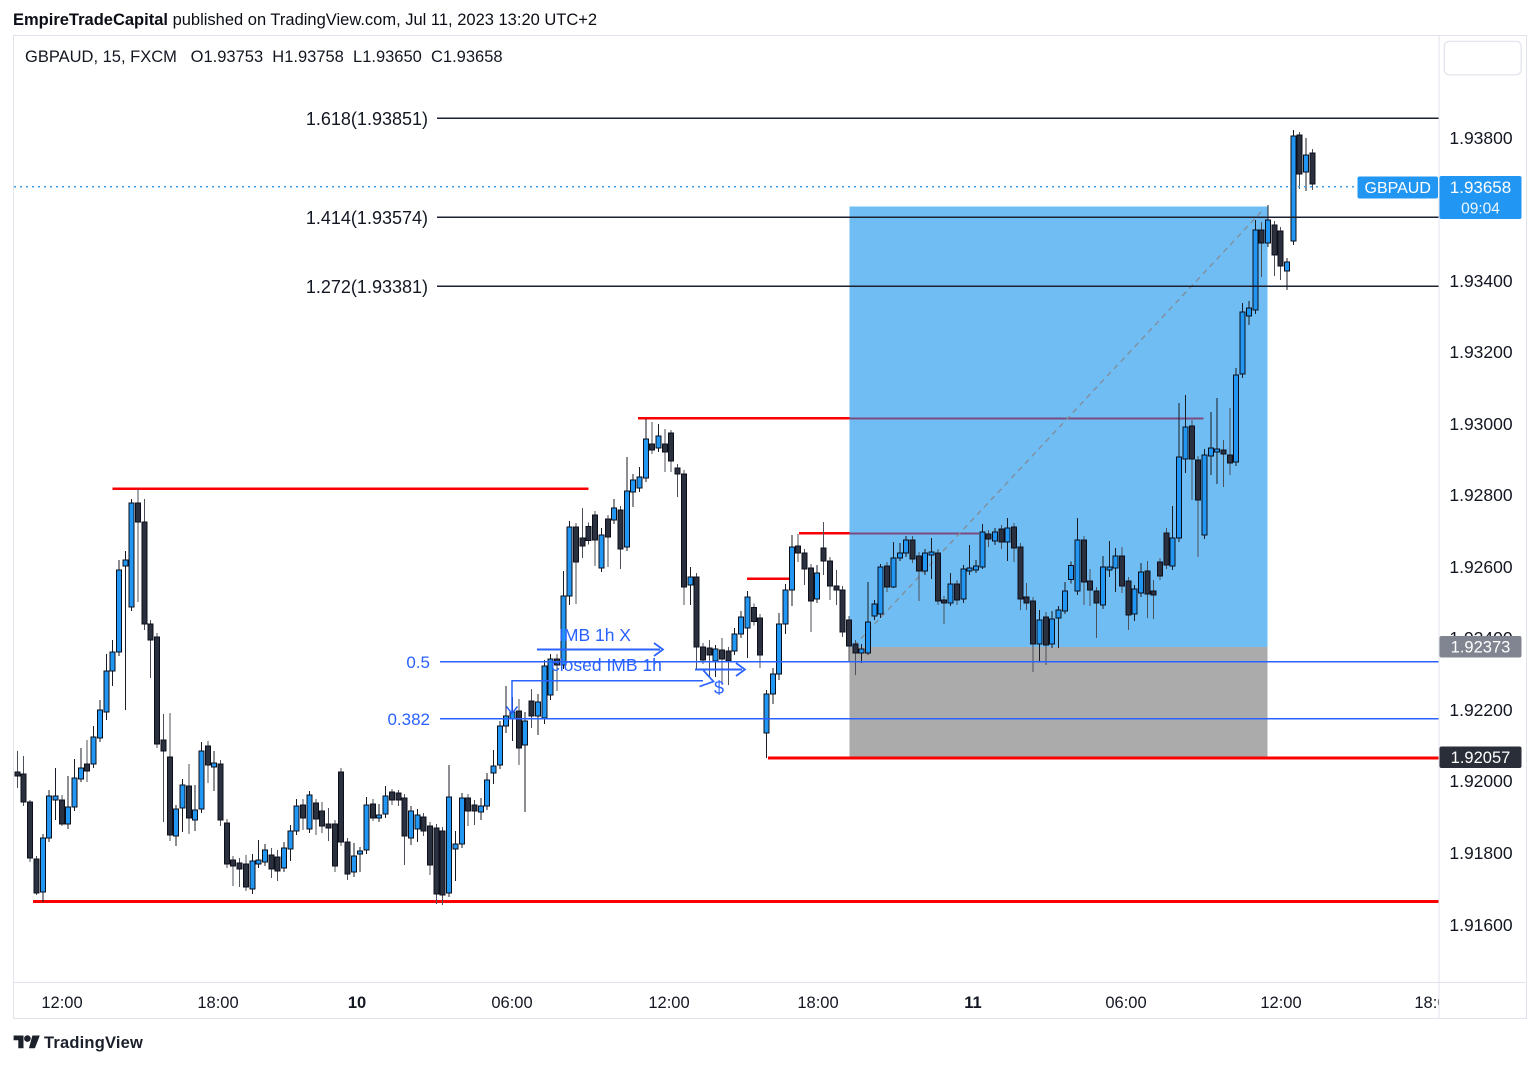 The height and width of the screenshot is (1066, 1540). I want to click on svg-text: GBPAUD, so click(1398, 188).